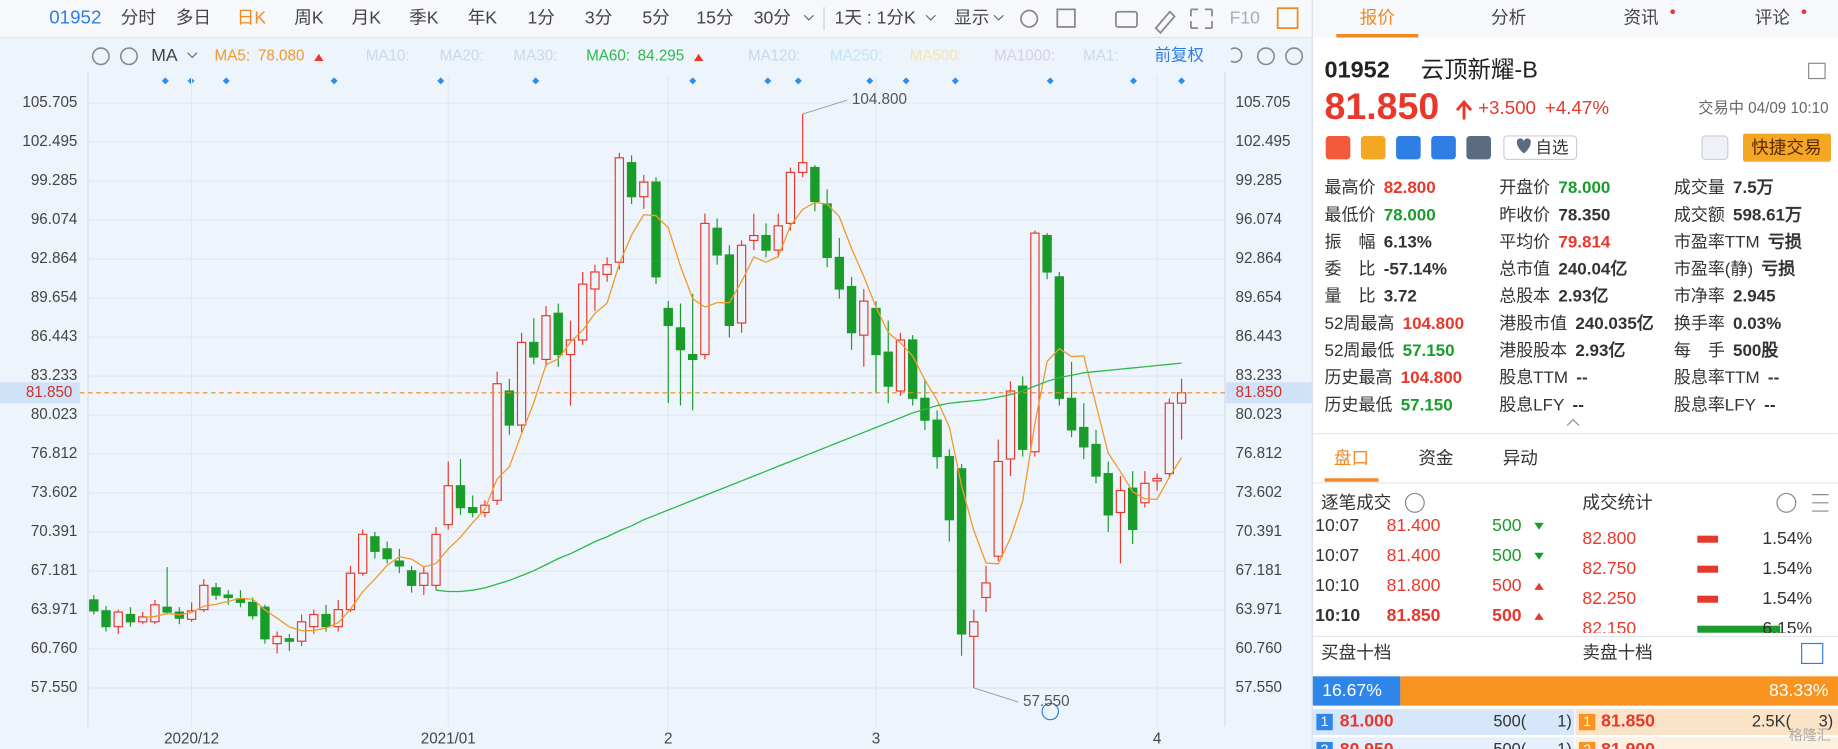 This screenshot has height=749, width=1838. Describe the element at coordinates (54, 375) in the screenshot. I see `y-tick-label: 83.233` at that location.